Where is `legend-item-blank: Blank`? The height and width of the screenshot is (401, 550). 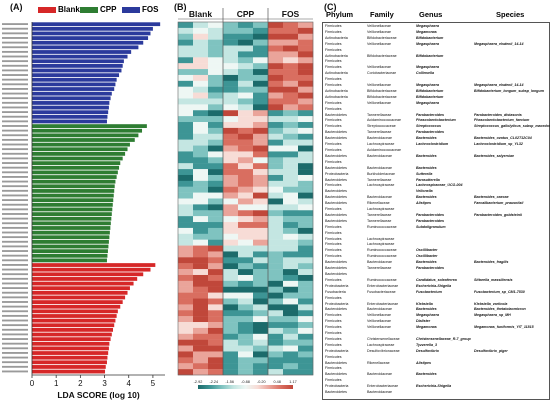 legend-item-blank: Blank is located at coordinates (59, 9).